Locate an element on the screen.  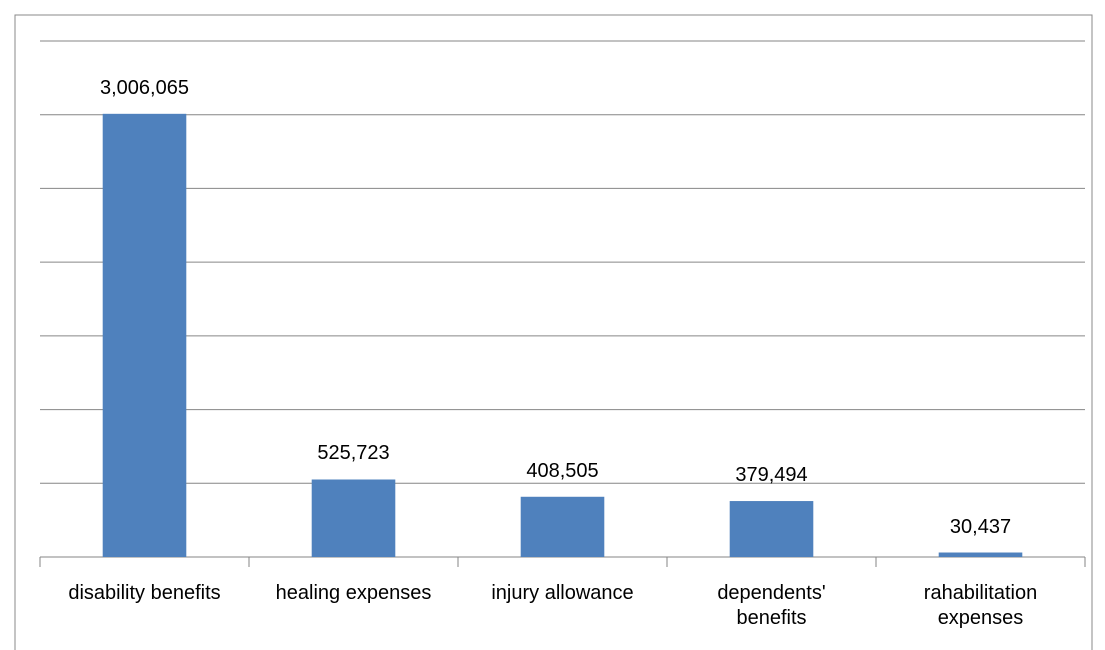
x-tick-label: rahabilitation expenses is located at coordinates (980, 605).